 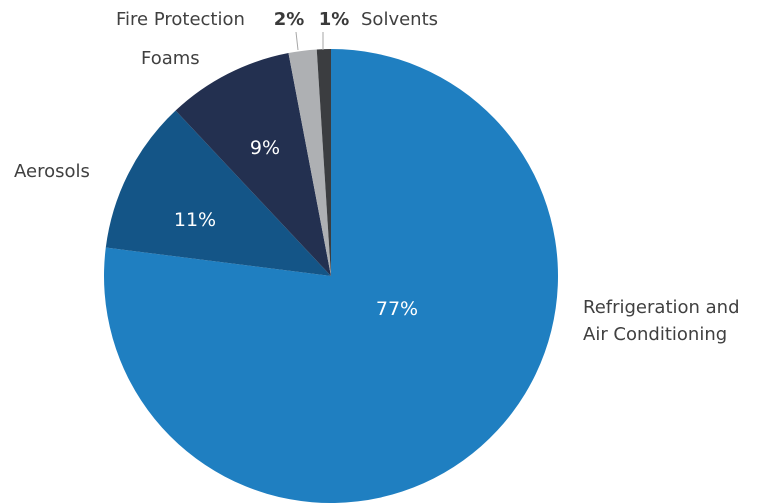 I want to click on leader-lines, so click(x=309, y=41).